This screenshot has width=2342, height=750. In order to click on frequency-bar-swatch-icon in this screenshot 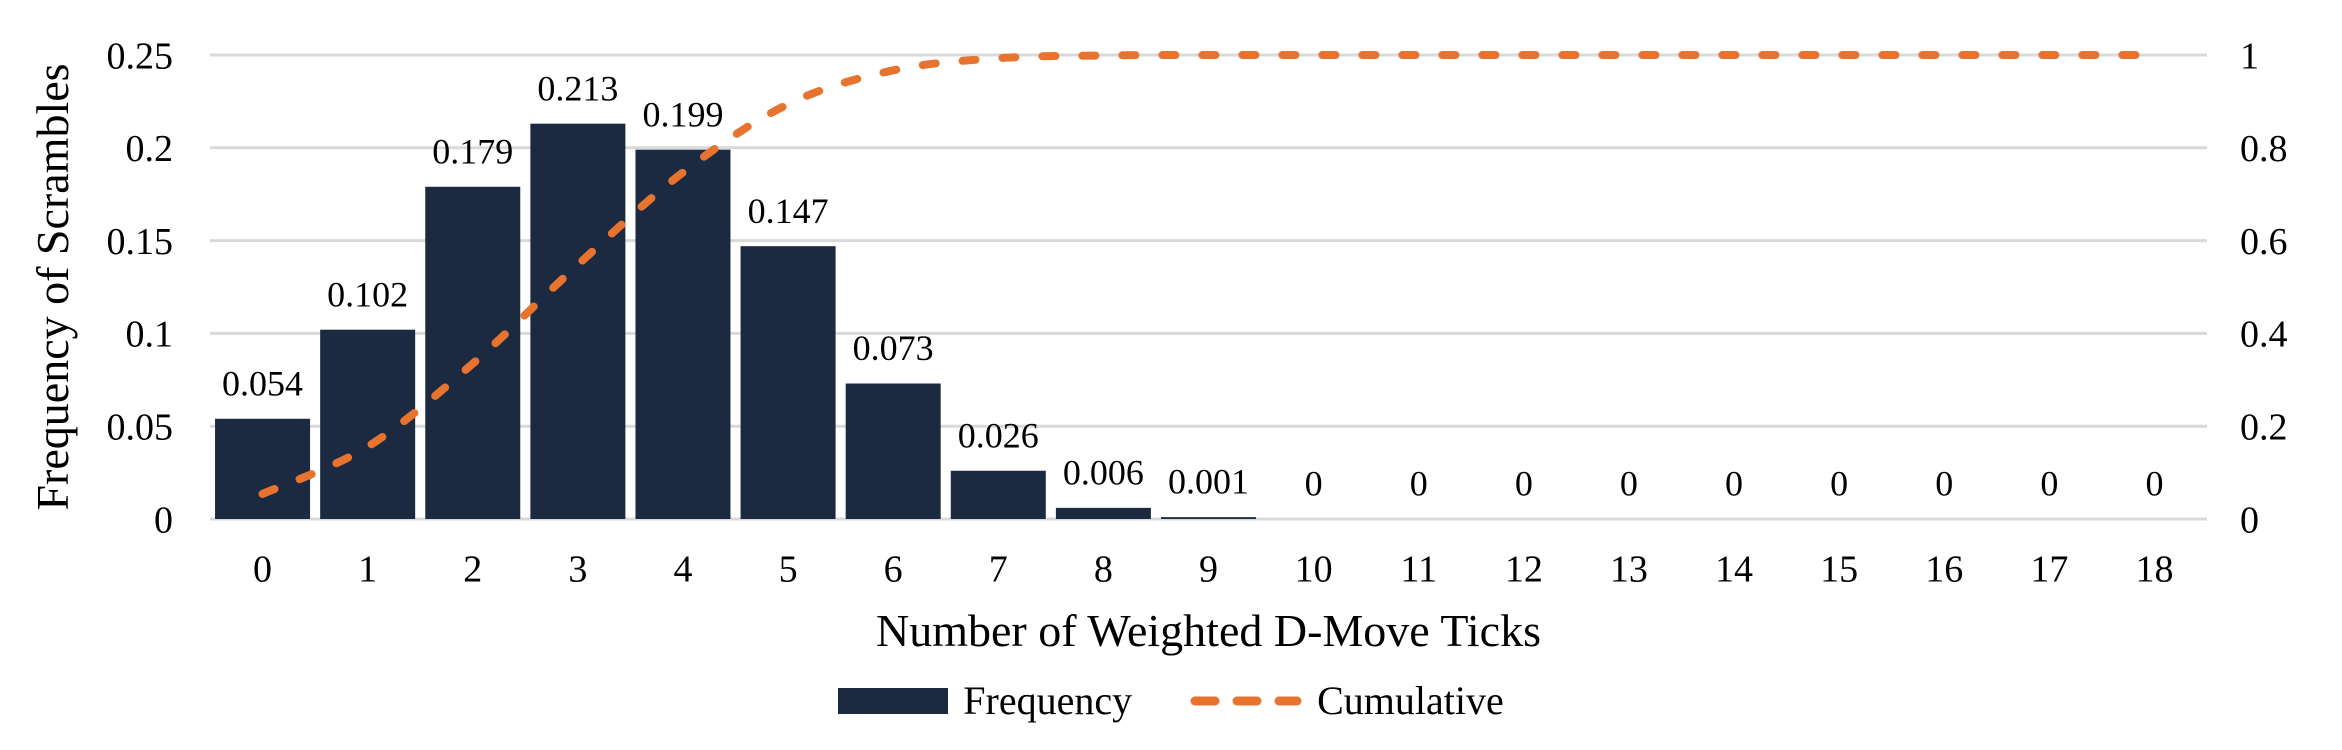, I will do `click(893, 701)`.